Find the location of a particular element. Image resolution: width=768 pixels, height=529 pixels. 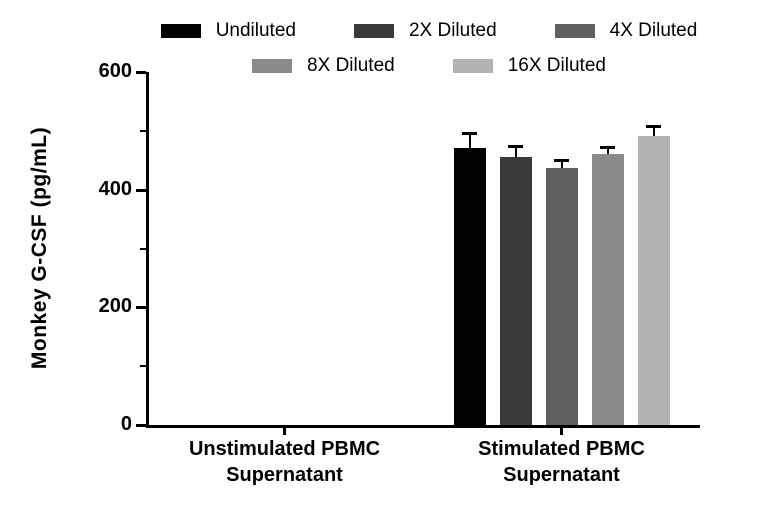

legend-label: 4X Diluted is located at coordinates (653, 30).